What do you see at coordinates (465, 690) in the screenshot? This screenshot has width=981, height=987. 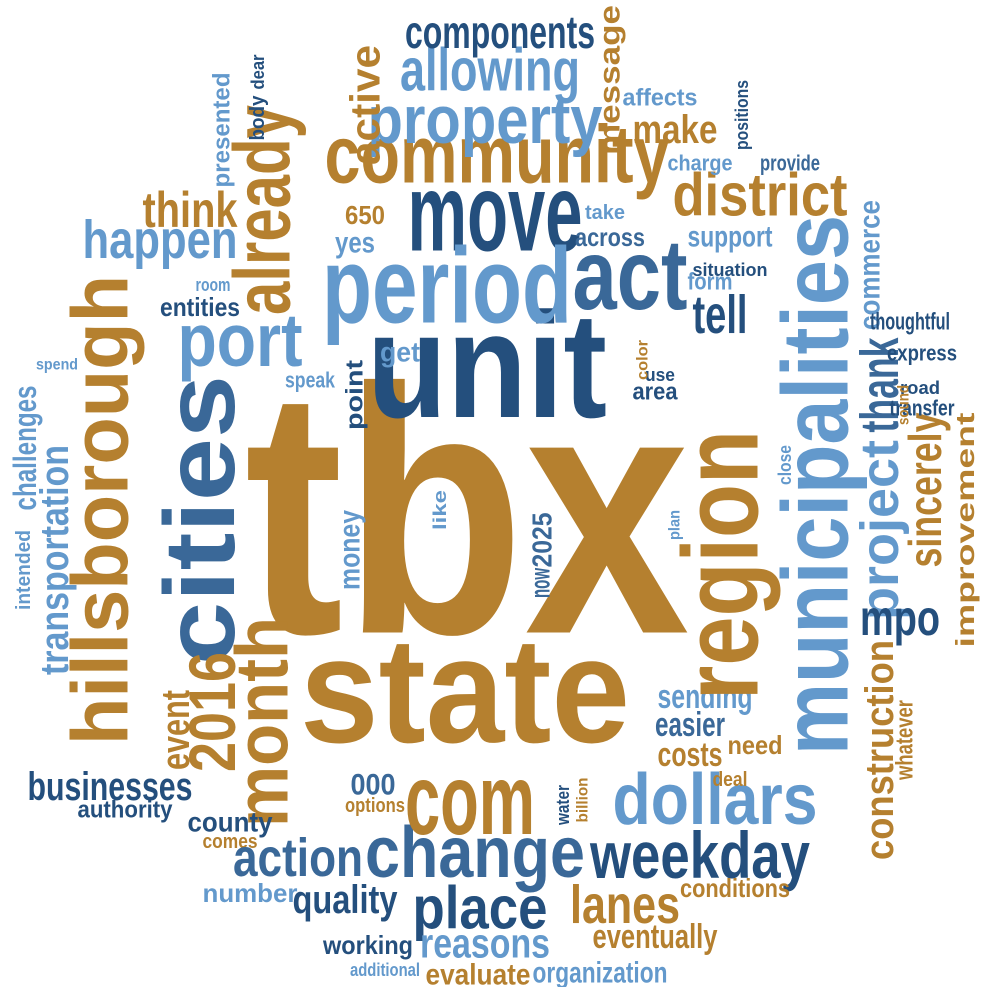 I see `word: state` at bounding box center [465, 690].